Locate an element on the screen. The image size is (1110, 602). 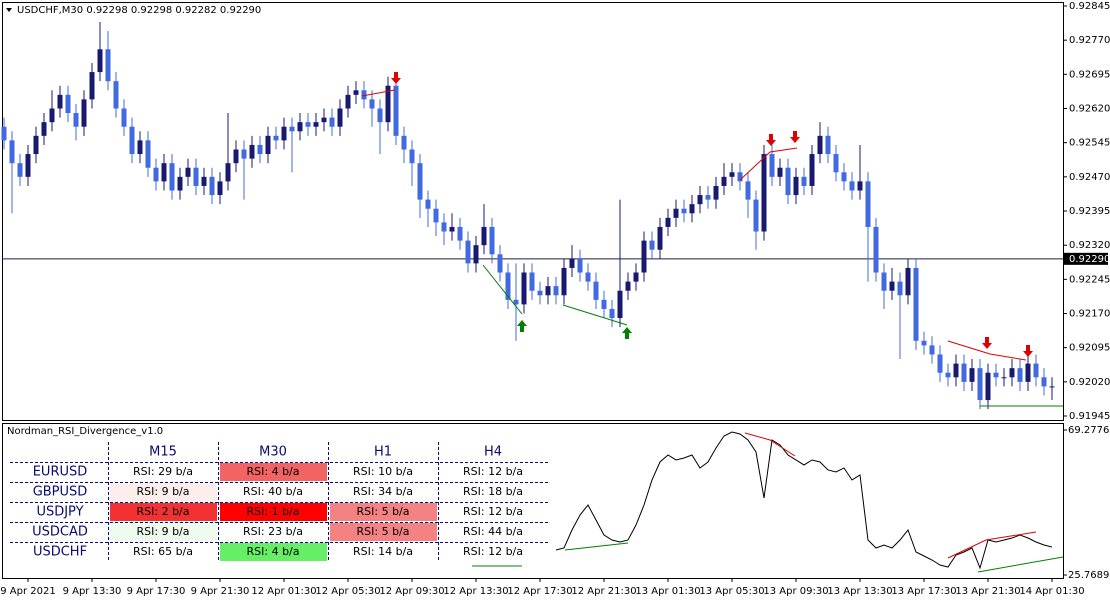
y-tick-label: 0.92845 is located at coordinates (1089, 6).